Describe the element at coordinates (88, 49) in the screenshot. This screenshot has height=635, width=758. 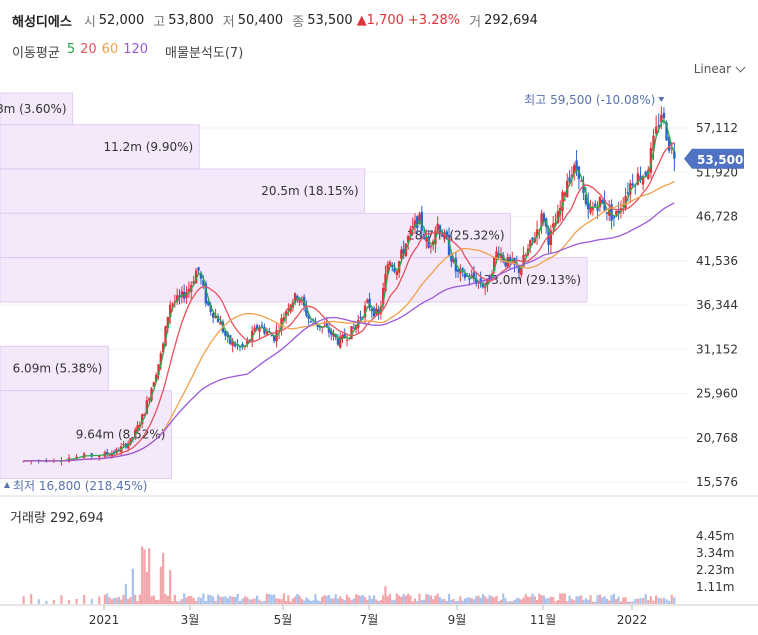
I see `ma-20-label: 20` at that location.